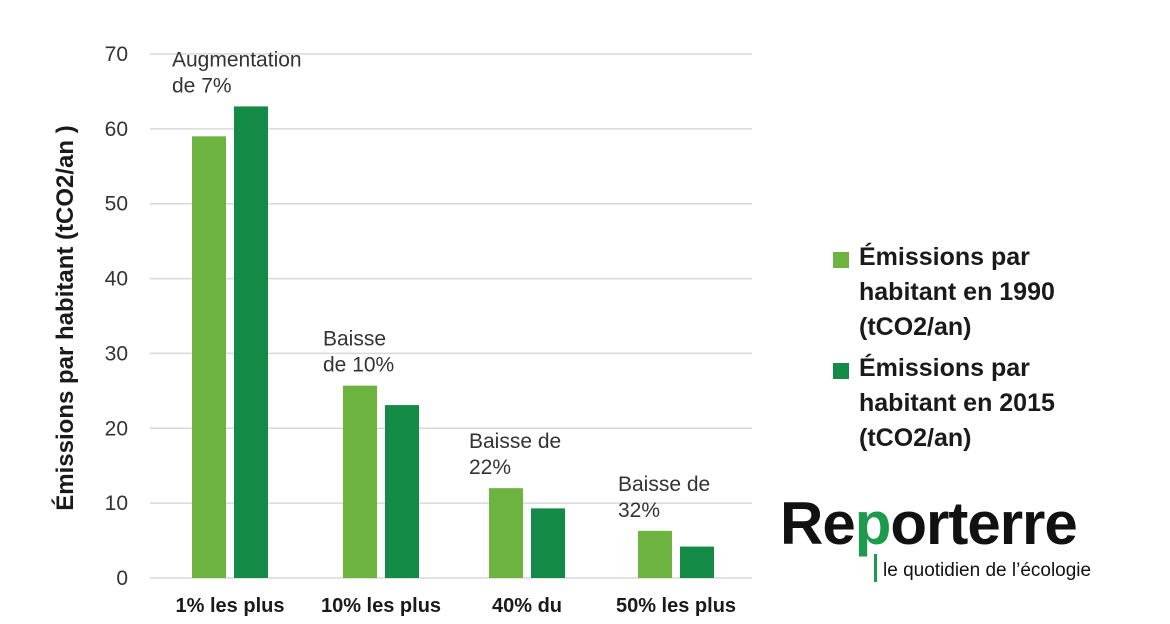 This screenshot has width=1170, height=624. Describe the element at coordinates (841, 371) in the screenshot. I see `legend-swatch-2015` at that location.